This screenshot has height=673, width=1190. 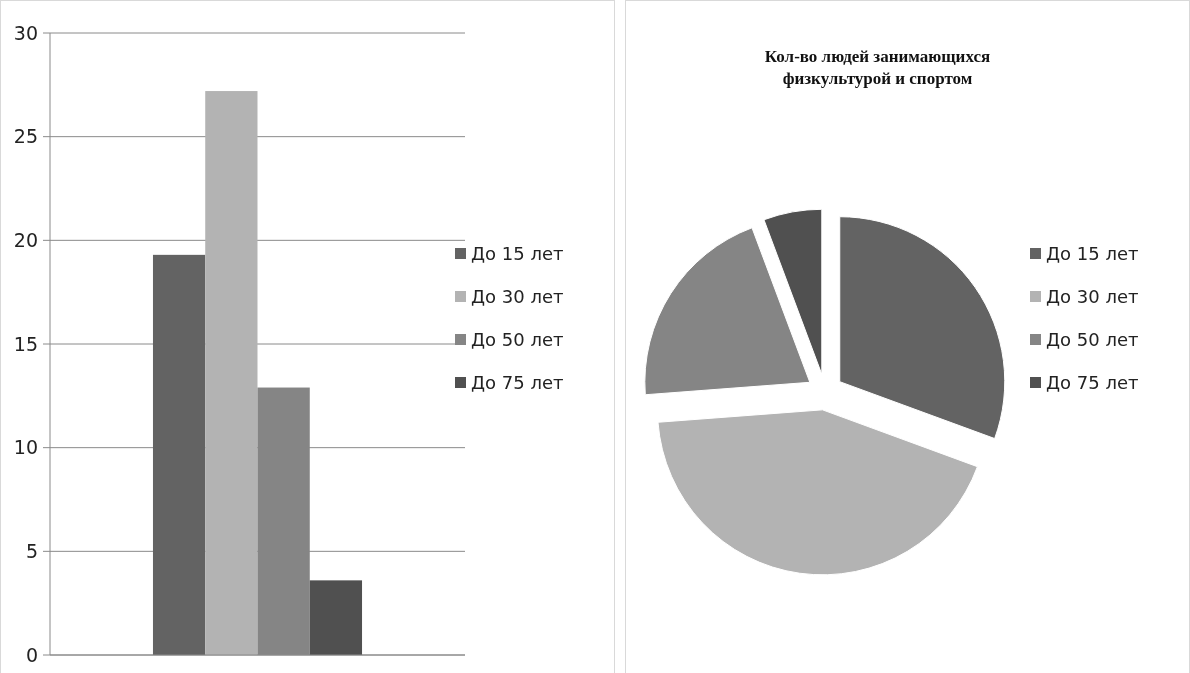 What do you see at coordinates (31, 550) in the screenshot?
I see `y-tick-label: 5` at bounding box center [31, 550].